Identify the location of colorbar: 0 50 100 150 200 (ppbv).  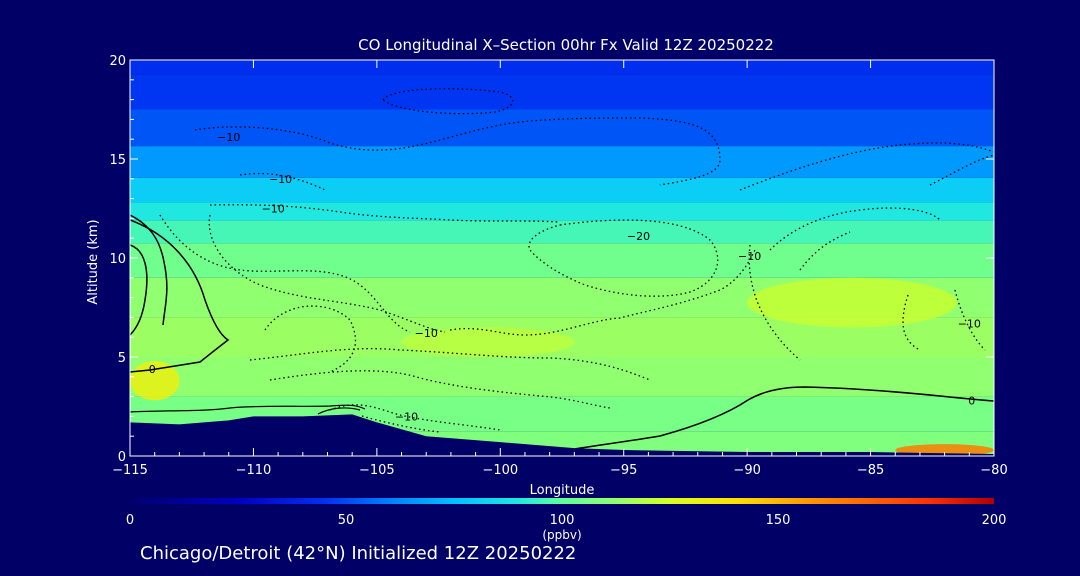
(566, 520).